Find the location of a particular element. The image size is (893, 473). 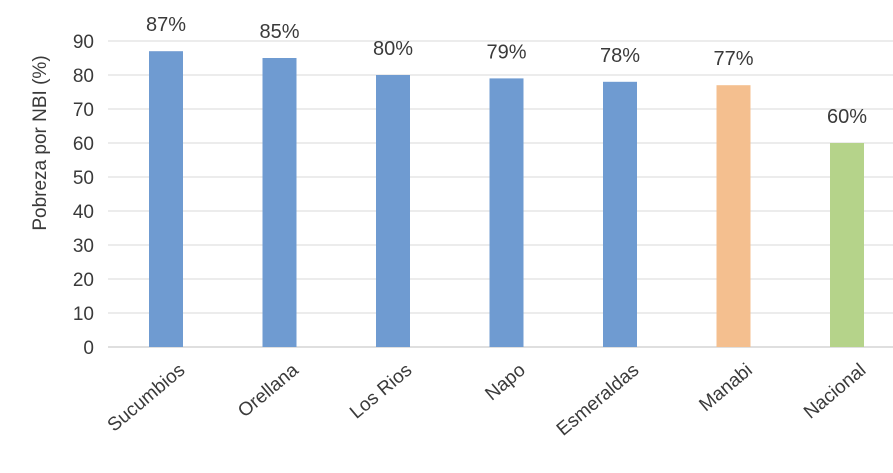

data-label: 77% is located at coordinates (733, 59).